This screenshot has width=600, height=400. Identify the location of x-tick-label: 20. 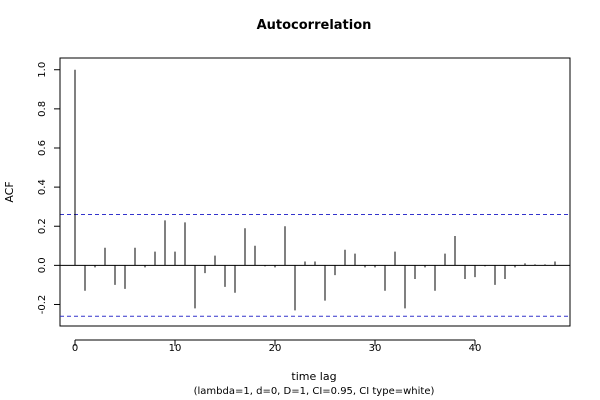
(275, 348).